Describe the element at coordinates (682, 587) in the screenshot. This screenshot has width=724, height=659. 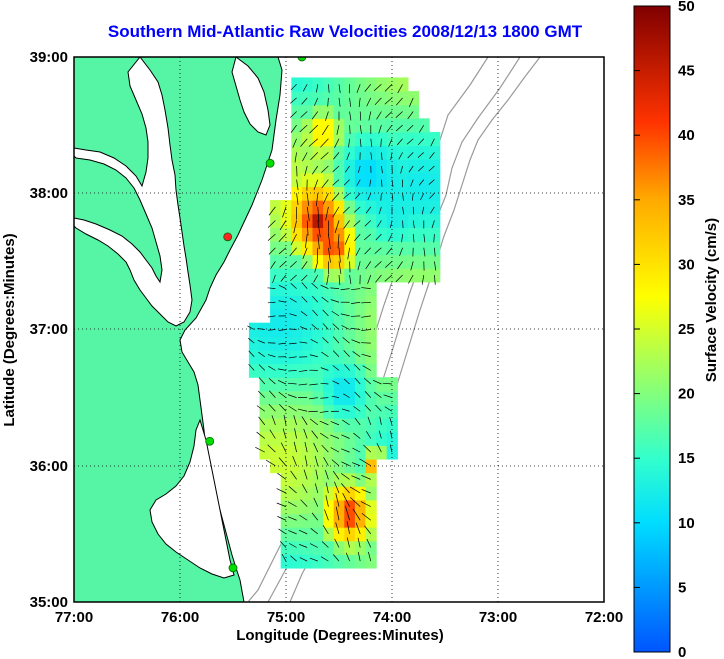
I see `colorbar-tick-label: 5` at that location.